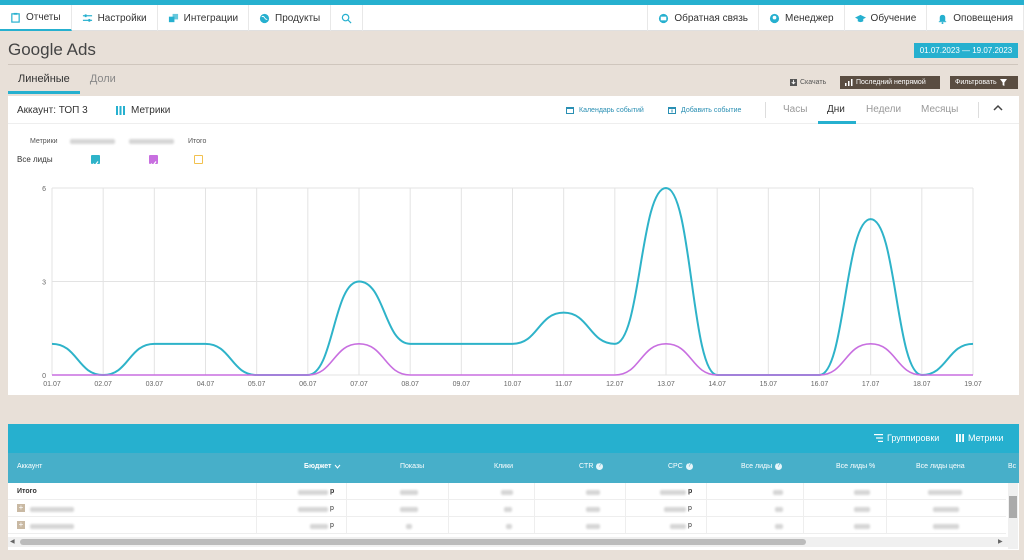 Image resolution: width=1024 pixels, height=560 pixels. I want to click on clipboard-icon, so click(15, 17).